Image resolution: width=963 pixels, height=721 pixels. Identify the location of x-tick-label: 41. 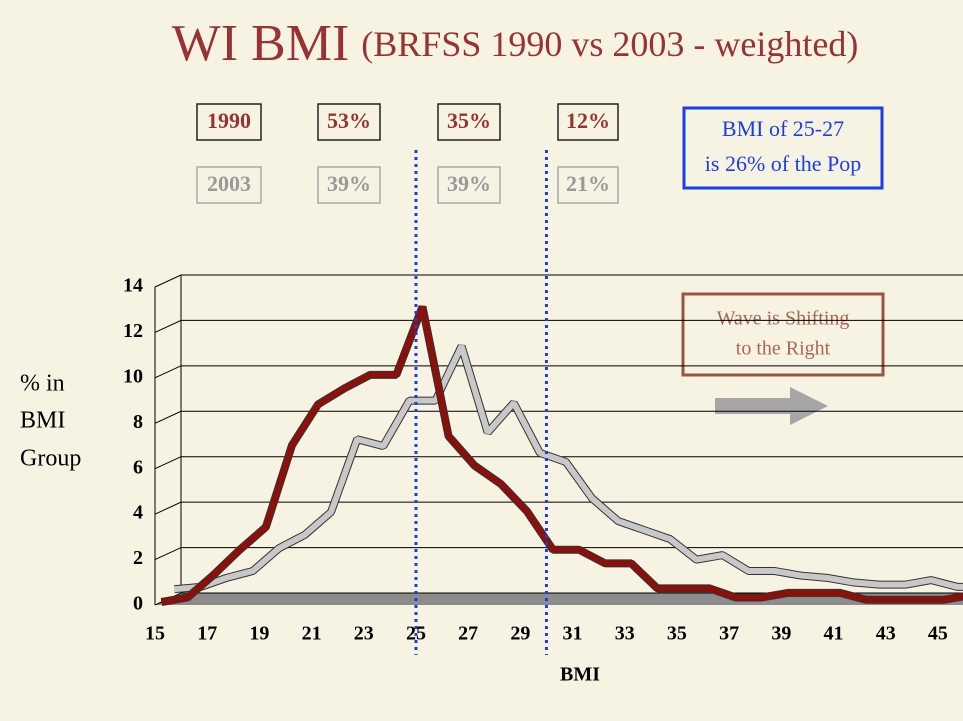
(834, 634).